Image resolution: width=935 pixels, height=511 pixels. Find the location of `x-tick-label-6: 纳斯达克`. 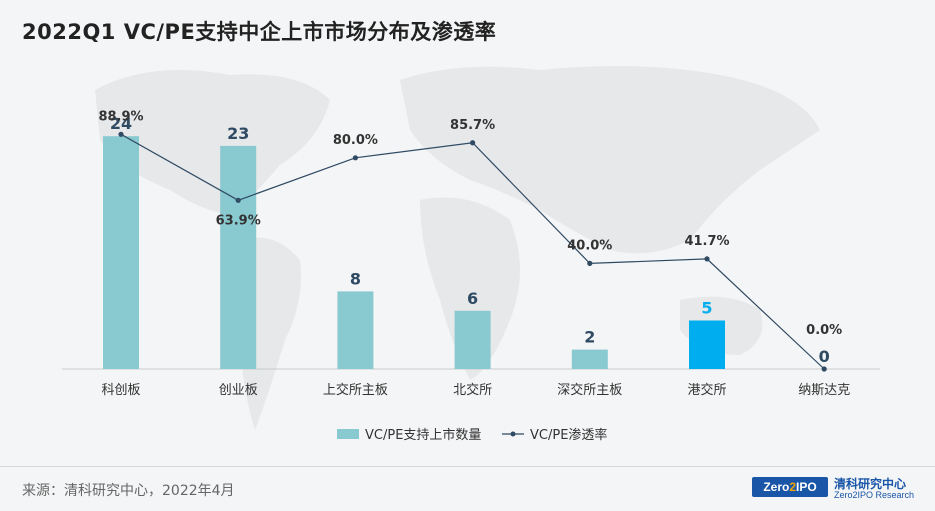

x-tick-label-6: 纳斯达克 is located at coordinates (824, 390).